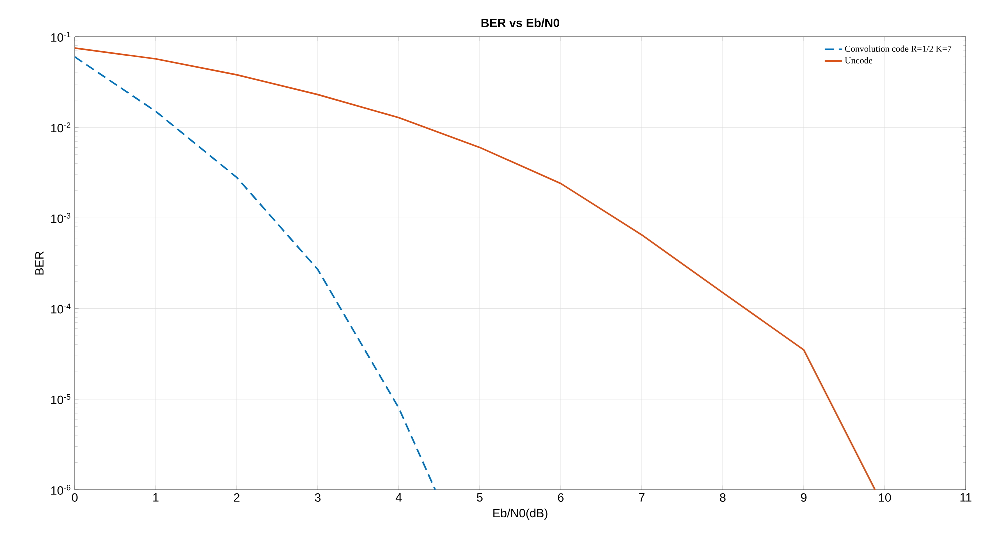 The width and height of the screenshot is (982, 553). What do you see at coordinates (61, 218) in the screenshot?
I see `y-tick-label: 10$^{-3}$` at bounding box center [61, 218].